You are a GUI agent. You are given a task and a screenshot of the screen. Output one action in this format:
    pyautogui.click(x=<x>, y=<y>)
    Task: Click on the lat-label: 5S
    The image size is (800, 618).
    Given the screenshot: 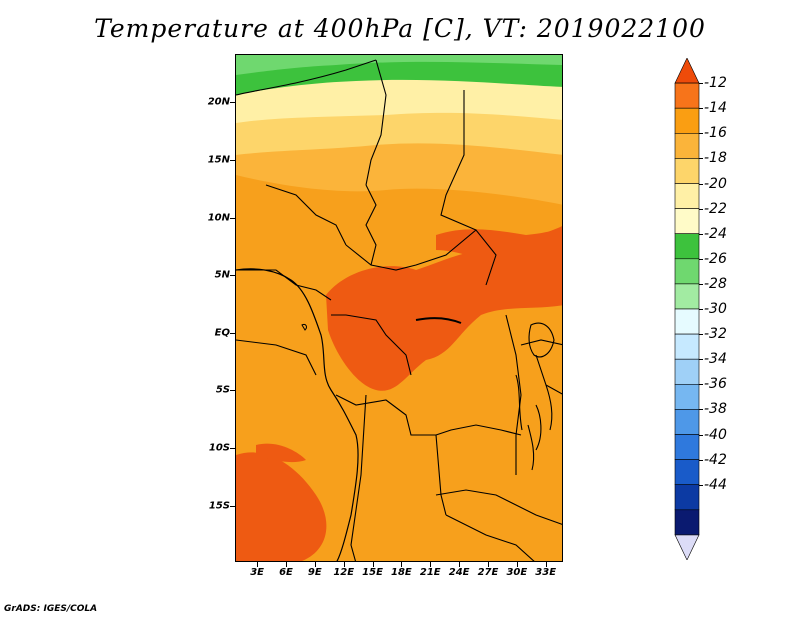 What is the action you would take?
    pyautogui.click(x=223, y=390)
    